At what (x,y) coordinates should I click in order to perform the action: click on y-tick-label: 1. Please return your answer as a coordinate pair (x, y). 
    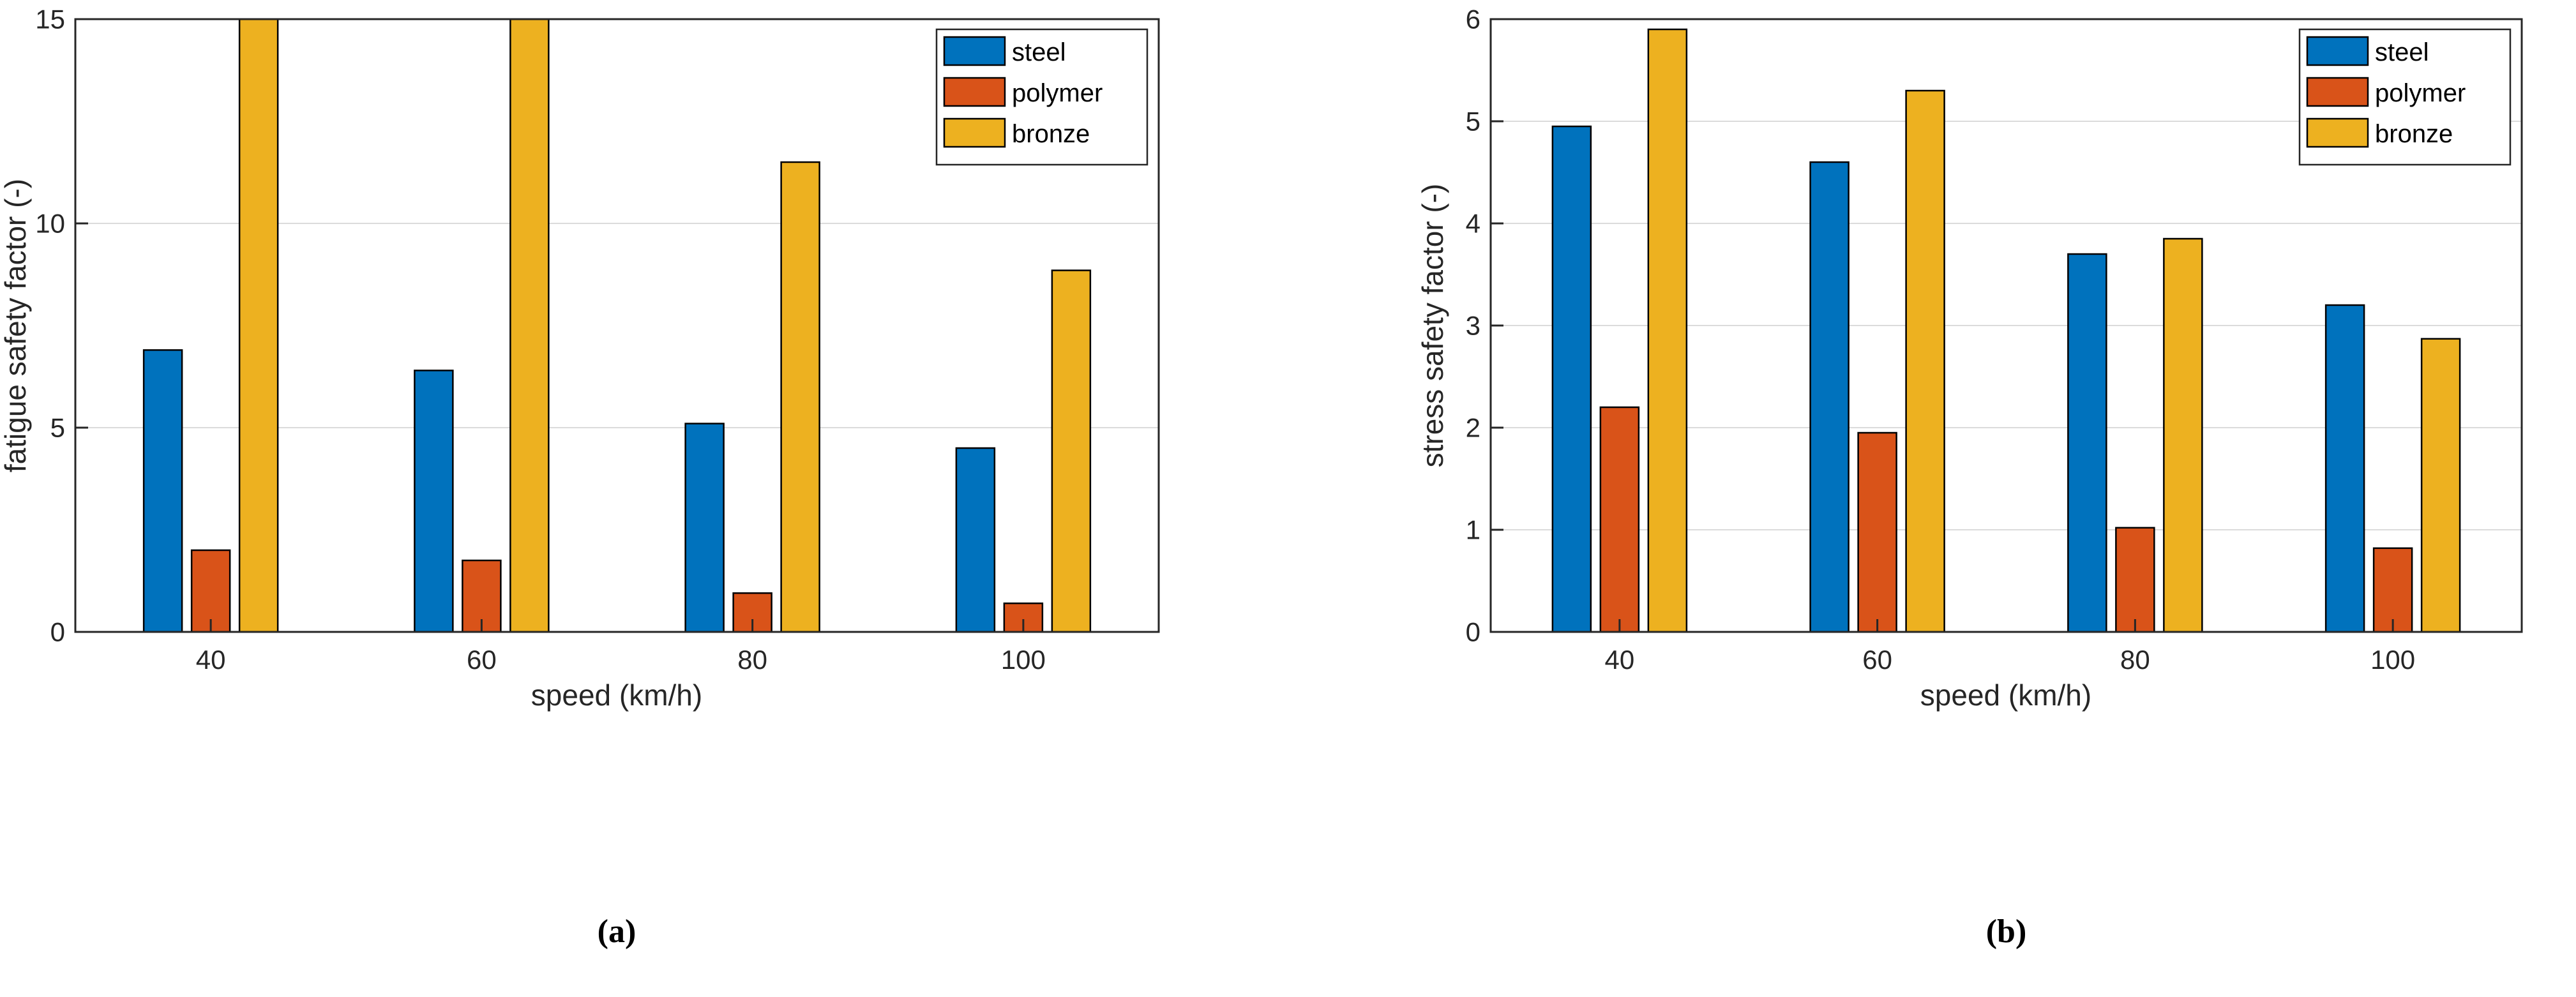
    Looking at the image, I should click on (1473, 530).